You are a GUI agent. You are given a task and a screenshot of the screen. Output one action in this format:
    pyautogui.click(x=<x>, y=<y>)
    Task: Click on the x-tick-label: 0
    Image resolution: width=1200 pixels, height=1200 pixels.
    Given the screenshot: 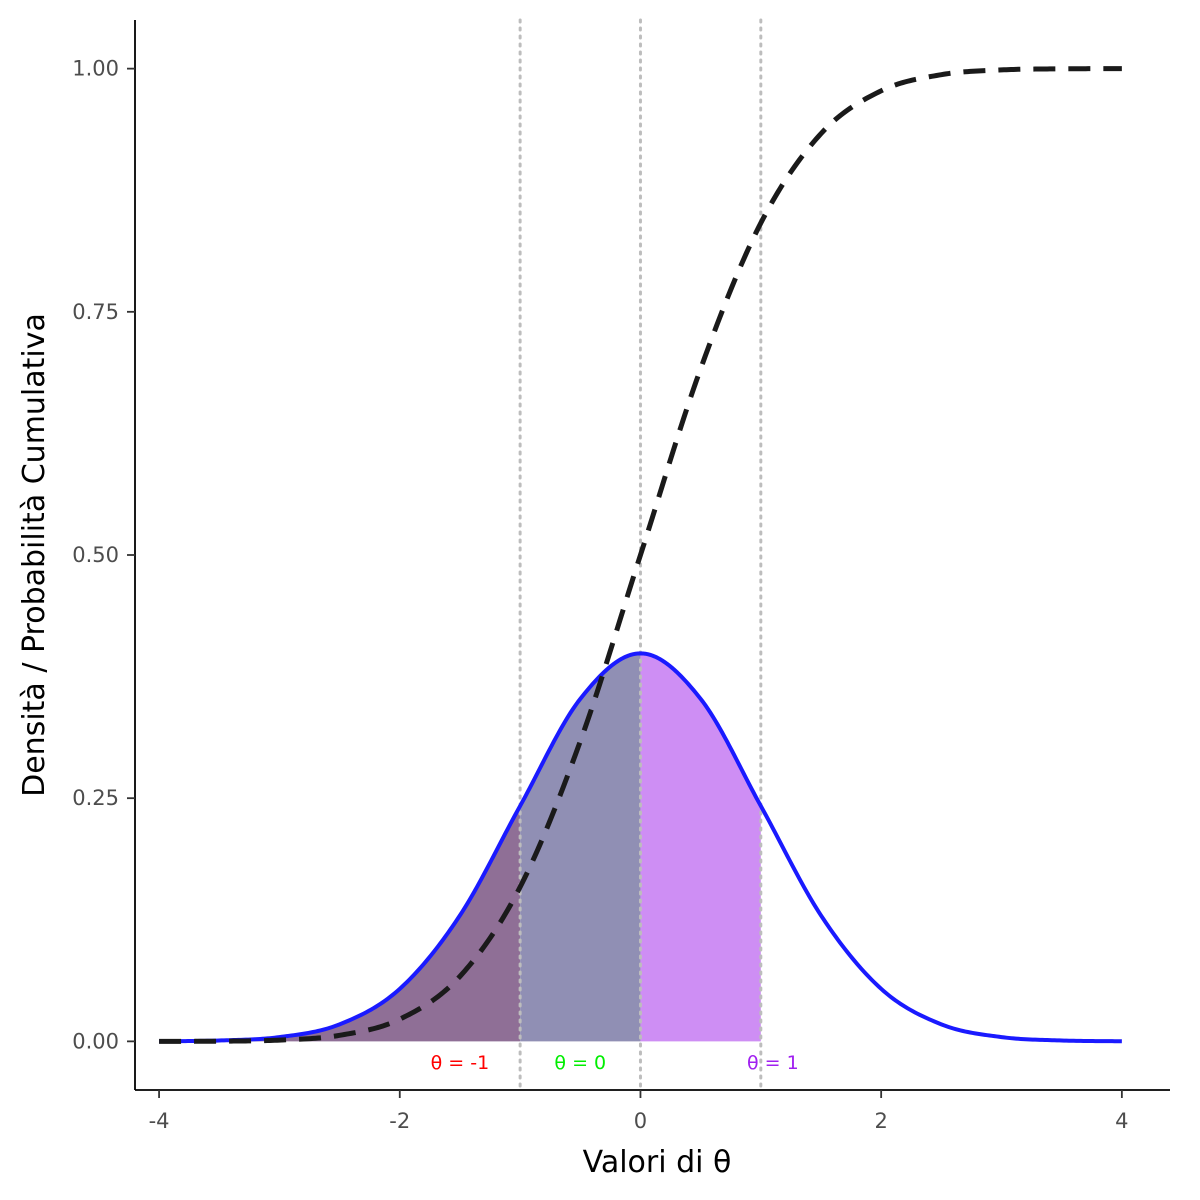 What is the action you would take?
    pyautogui.click(x=640, y=1121)
    